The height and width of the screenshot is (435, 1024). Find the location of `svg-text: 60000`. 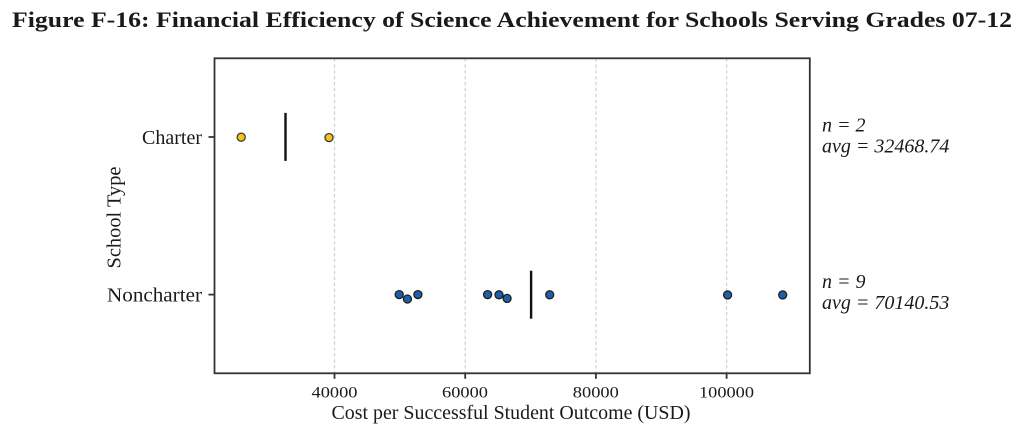

svg-text: 60000 is located at coordinates (465, 392).